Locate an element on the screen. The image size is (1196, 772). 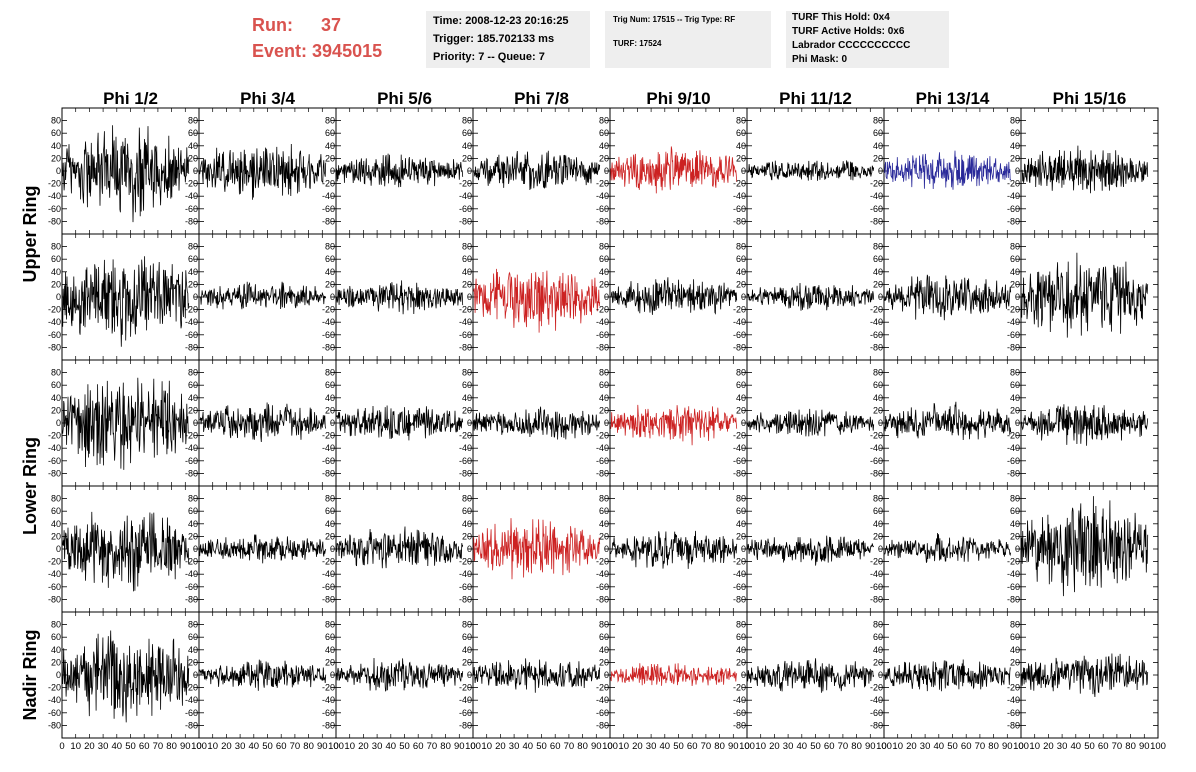
x-tick-label: 40 is located at coordinates (117, 746).